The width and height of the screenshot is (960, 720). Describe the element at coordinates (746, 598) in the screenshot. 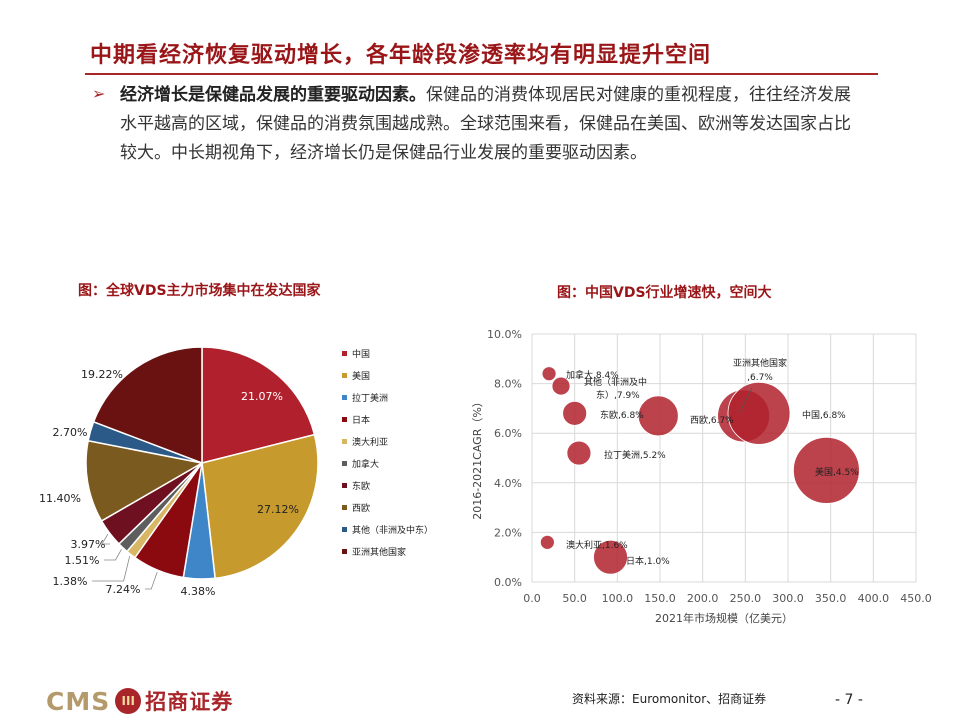

I see `x-tick-label: 250.0` at that location.